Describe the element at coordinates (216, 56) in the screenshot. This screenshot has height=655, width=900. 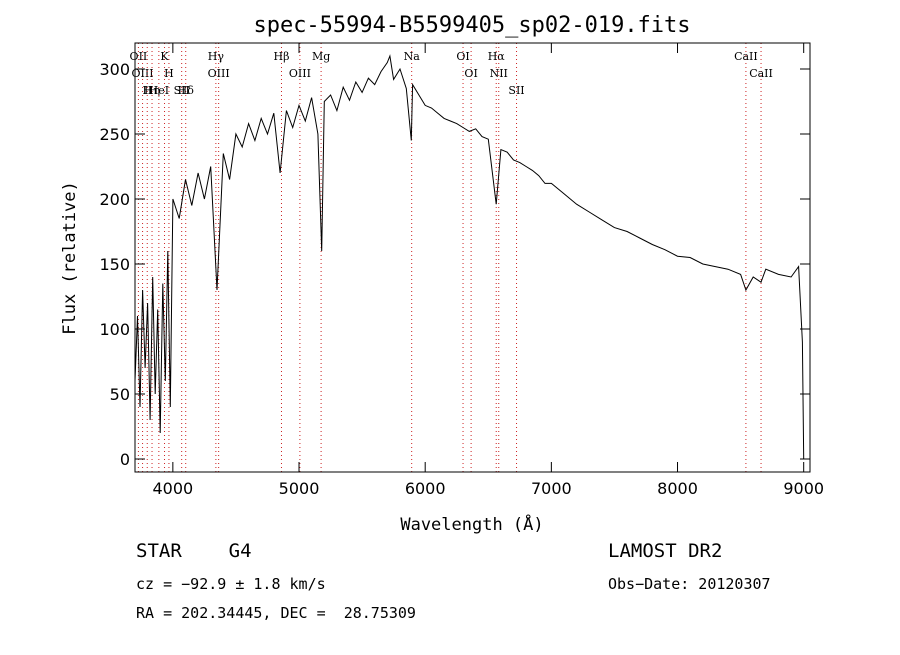
I see `line-marker-label: Hγ` at that location.